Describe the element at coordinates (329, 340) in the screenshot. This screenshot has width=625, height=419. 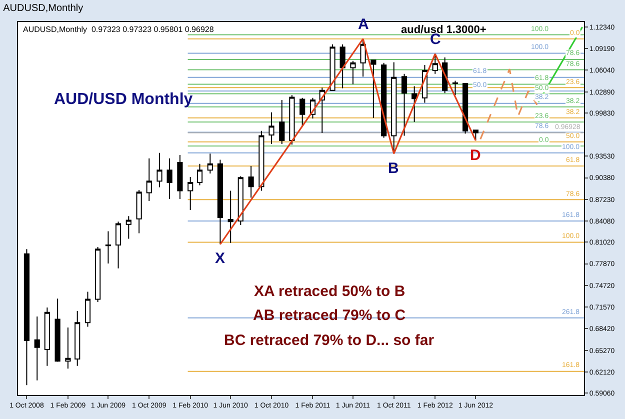
I see `annotation: BC retraced 79% to D... so far` at that location.